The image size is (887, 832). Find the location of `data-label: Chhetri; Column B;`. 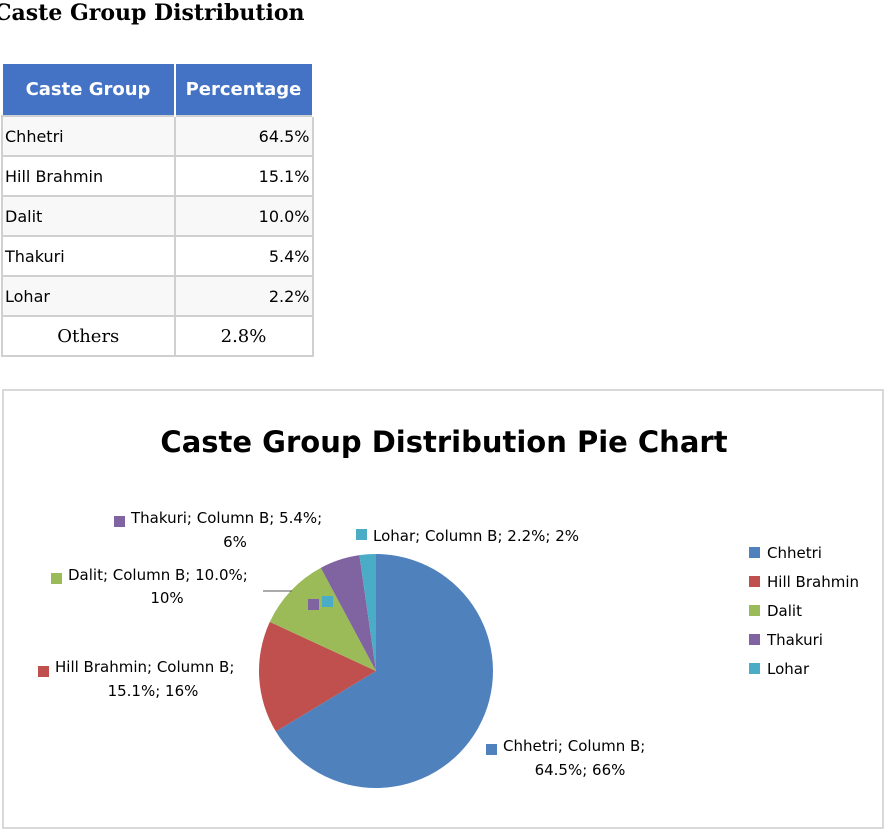

data-label: Chhetri; Column B; is located at coordinates (574, 746).